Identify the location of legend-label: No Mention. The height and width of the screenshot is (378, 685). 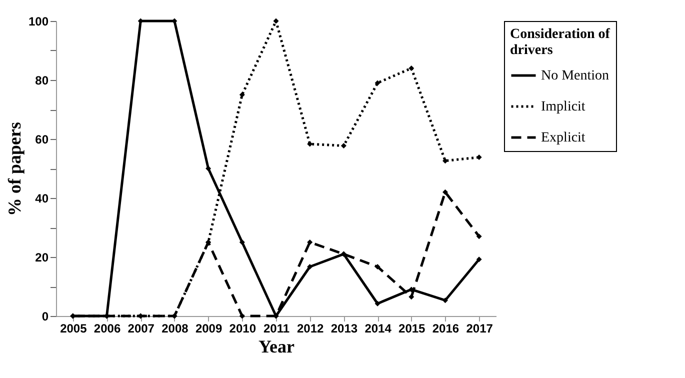
(575, 76).